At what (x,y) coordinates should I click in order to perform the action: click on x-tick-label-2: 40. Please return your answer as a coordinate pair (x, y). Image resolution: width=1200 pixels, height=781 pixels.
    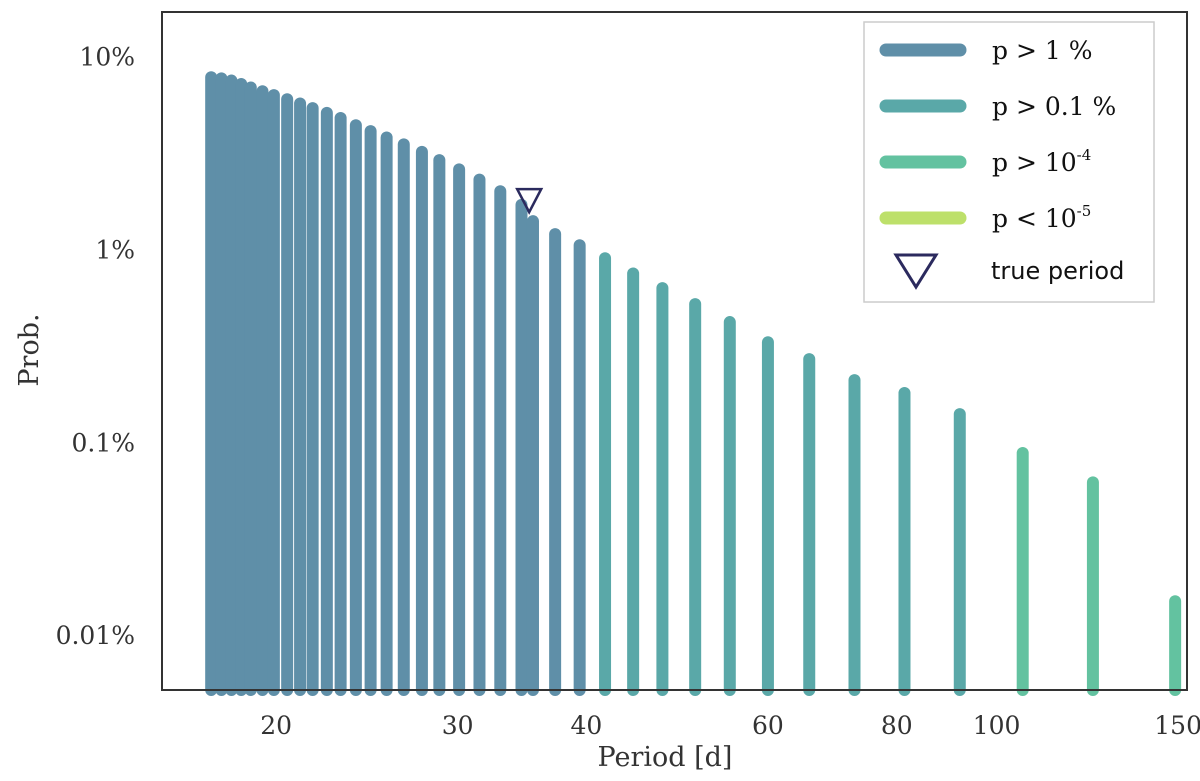
    Looking at the image, I should click on (587, 725).